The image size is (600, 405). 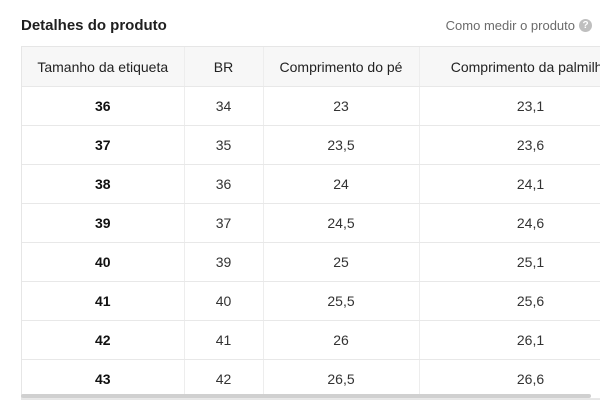 What do you see at coordinates (103, 262) in the screenshot?
I see `label-size-cell: 40` at bounding box center [103, 262].